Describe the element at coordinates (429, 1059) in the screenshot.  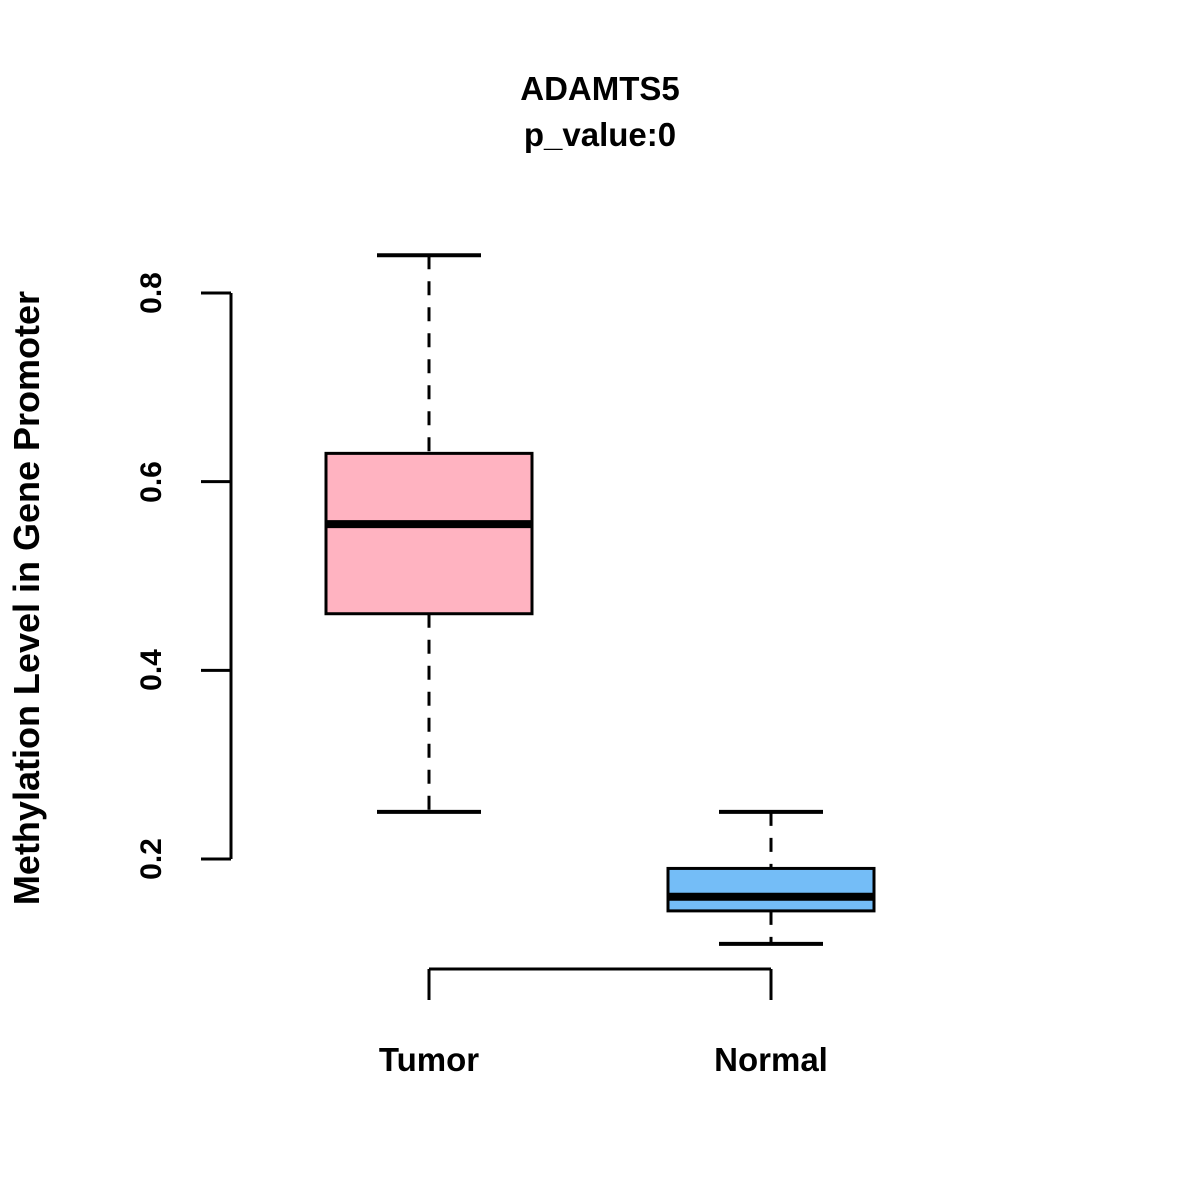
I see `category-label-tumor: Tumor` at that location.